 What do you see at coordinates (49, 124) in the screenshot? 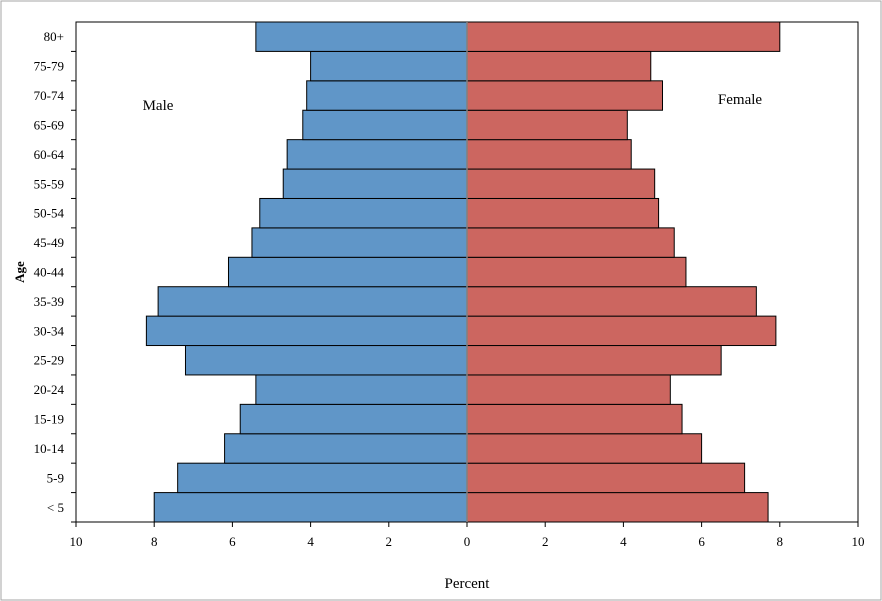
I see `y-tick-label: 65-69` at bounding box center [49, 124].